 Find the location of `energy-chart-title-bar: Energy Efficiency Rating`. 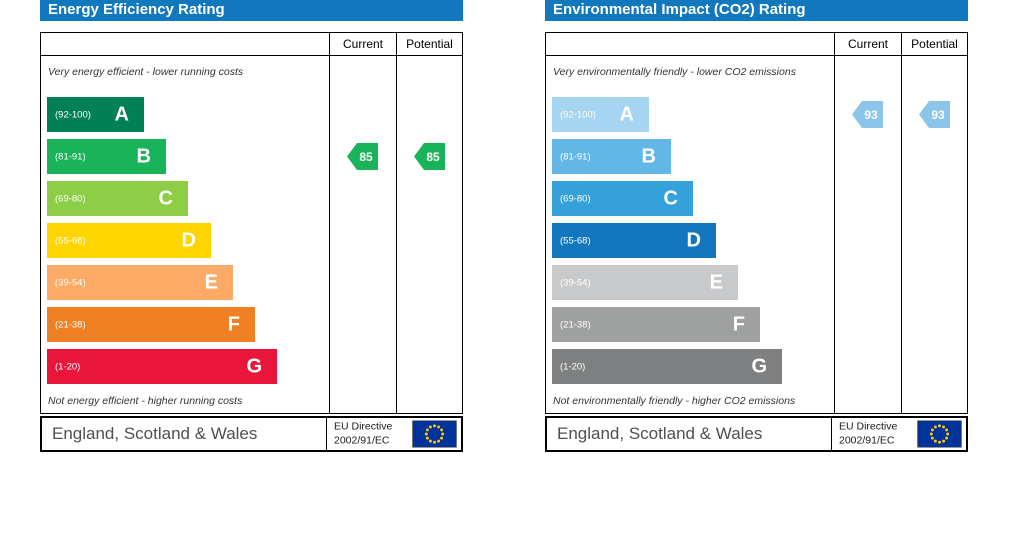

energy-chart-title-bar: Energy Efficiency Rating is located at coordinates (251, 10).